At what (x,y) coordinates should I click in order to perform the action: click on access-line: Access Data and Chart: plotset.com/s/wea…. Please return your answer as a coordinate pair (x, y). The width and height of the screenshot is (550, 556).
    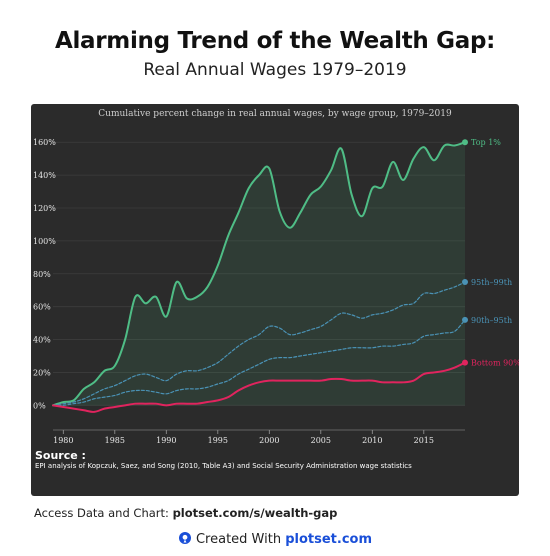
    Looking at the image, I should click on (185, 513).